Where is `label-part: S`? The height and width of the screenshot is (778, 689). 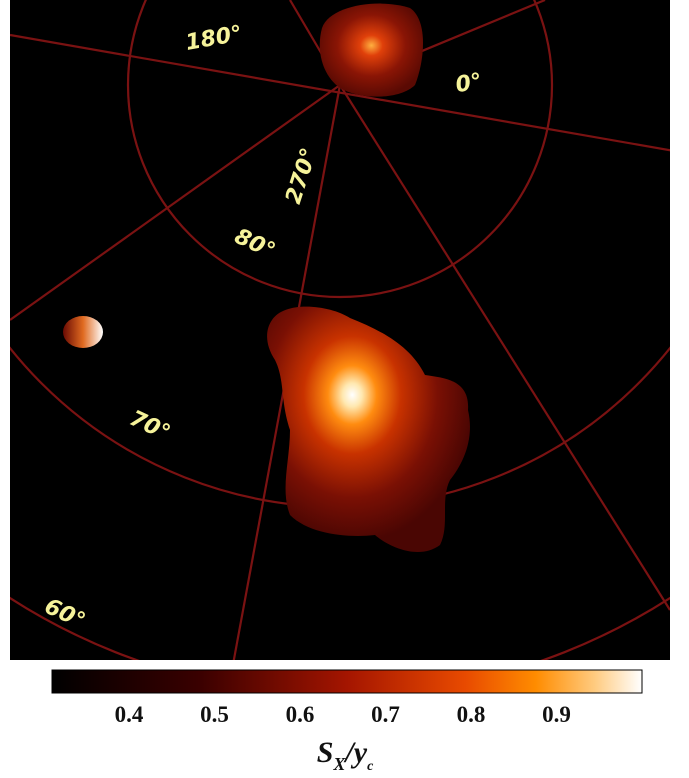 label-part: S is located at coordinates (325, 752).